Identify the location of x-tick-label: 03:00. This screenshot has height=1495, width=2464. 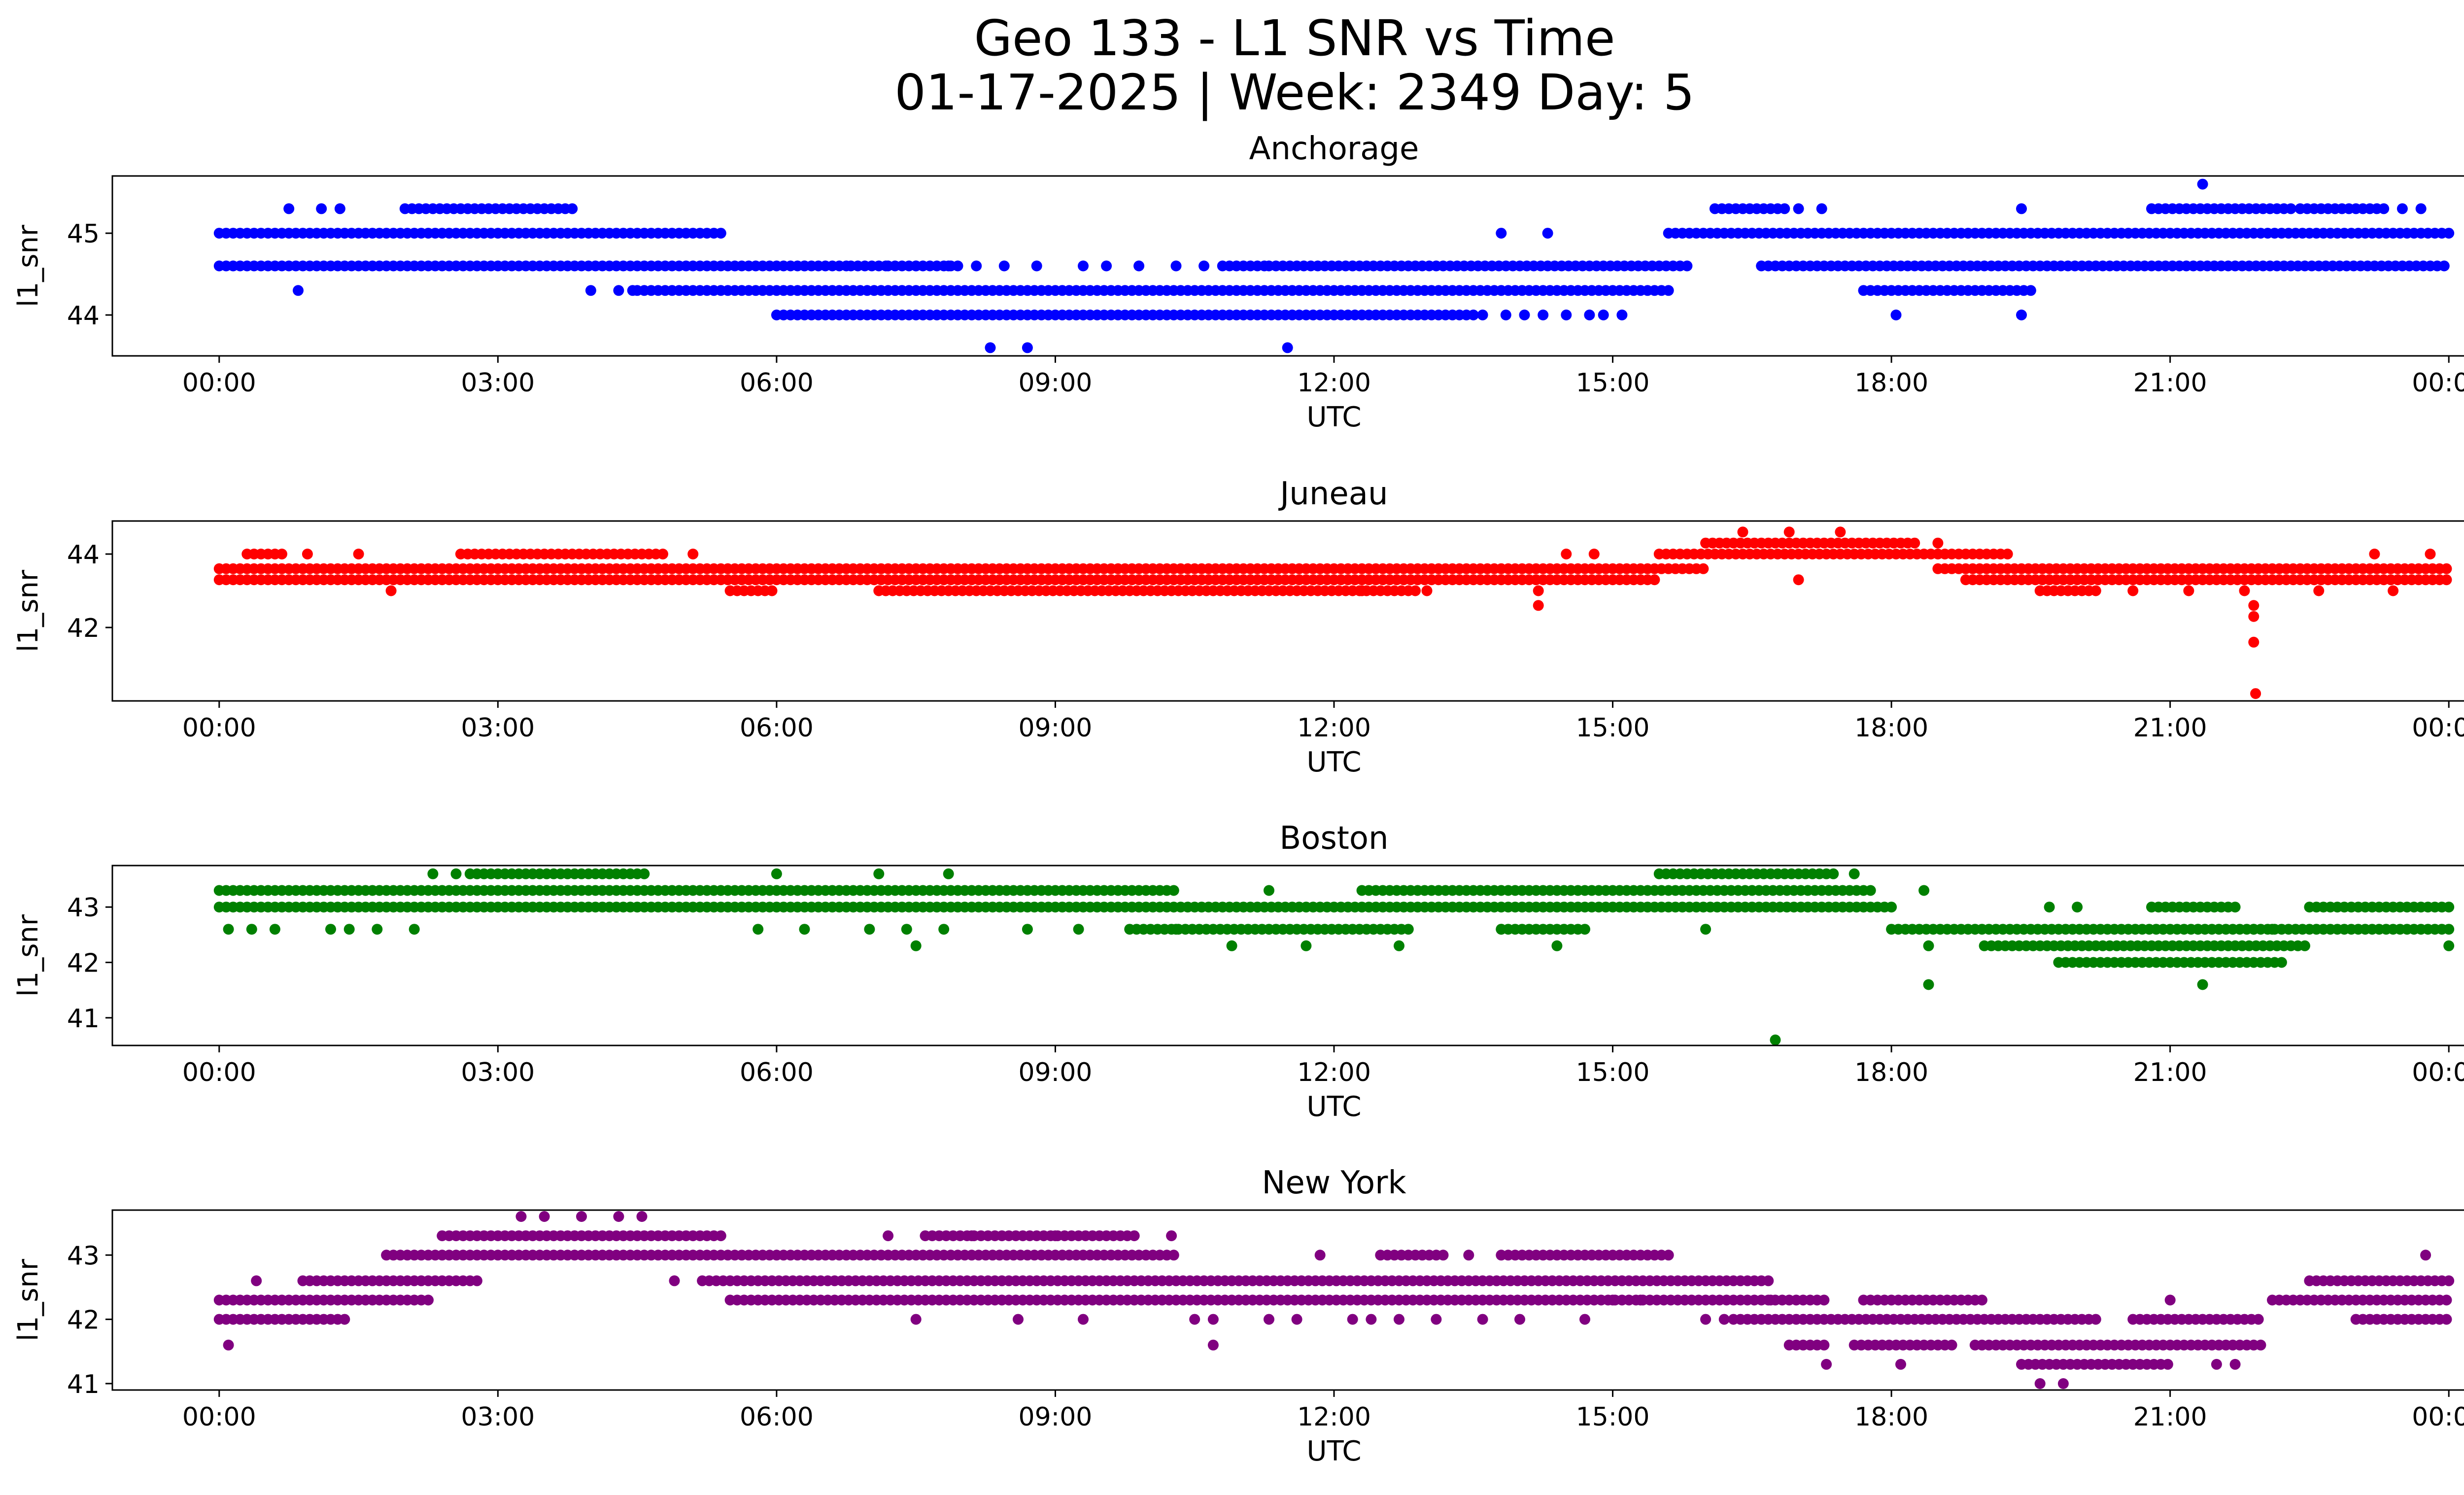
(498, 383).